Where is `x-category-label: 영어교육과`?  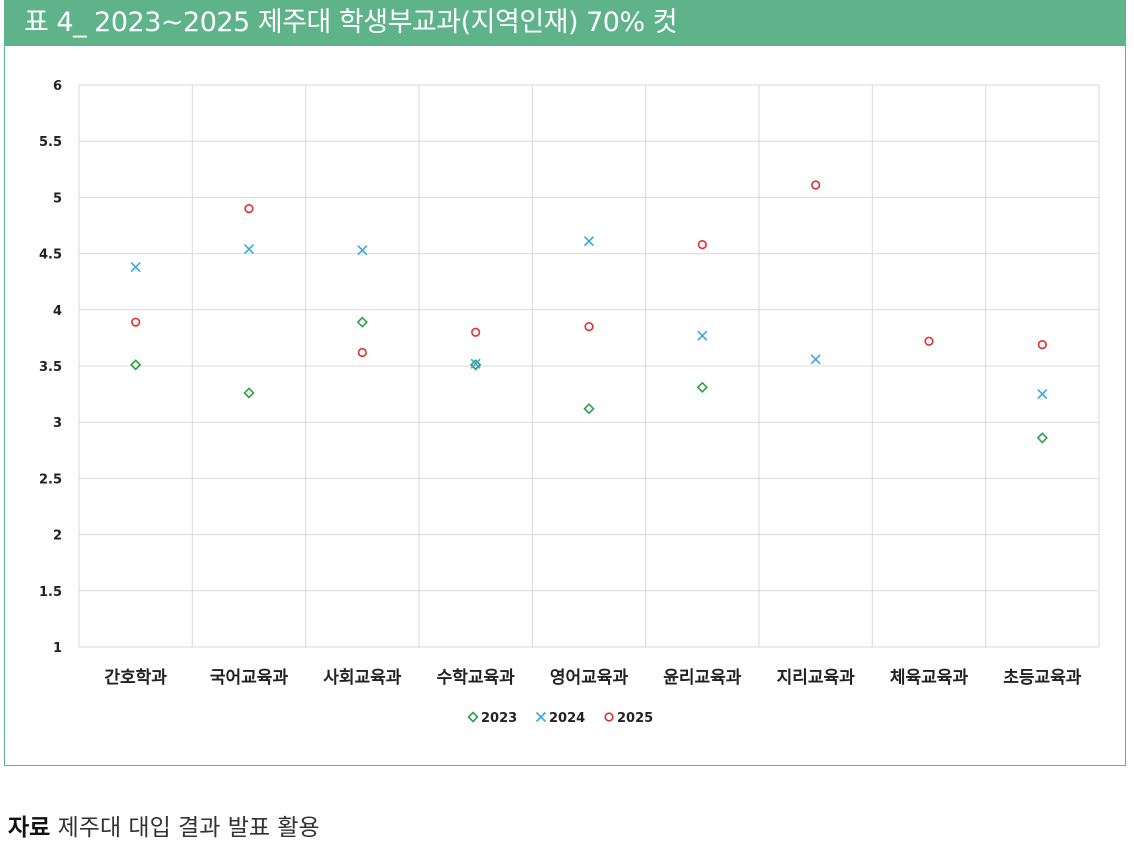 x-category-label: 영어교육과 is located at coordinates (589, 678).